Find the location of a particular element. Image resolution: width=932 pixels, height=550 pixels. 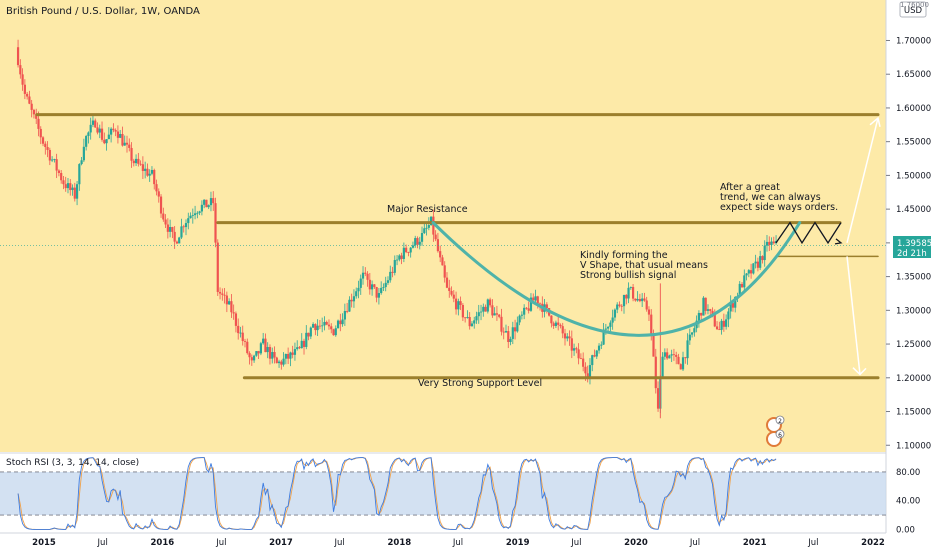

down-arrow is located at coordinates (853, 315).